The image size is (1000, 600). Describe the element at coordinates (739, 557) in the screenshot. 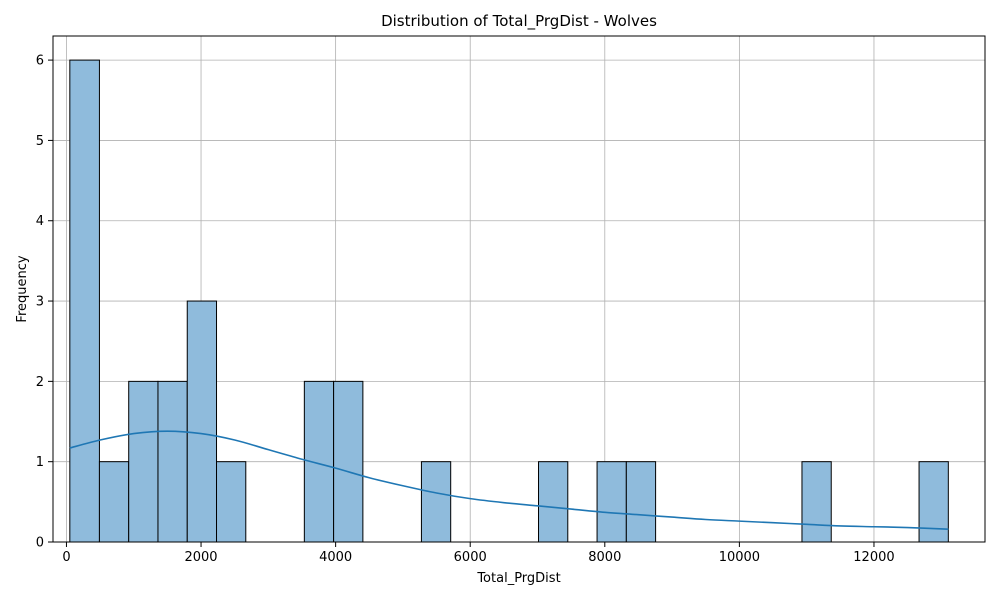

I see `x-tick-label: 10000` at that location.